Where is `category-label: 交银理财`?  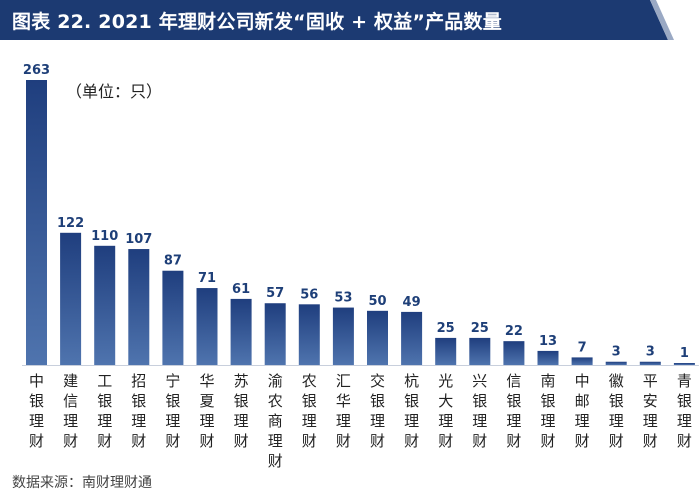 category-label: 交银理财 is located at coordinates (377, 411).